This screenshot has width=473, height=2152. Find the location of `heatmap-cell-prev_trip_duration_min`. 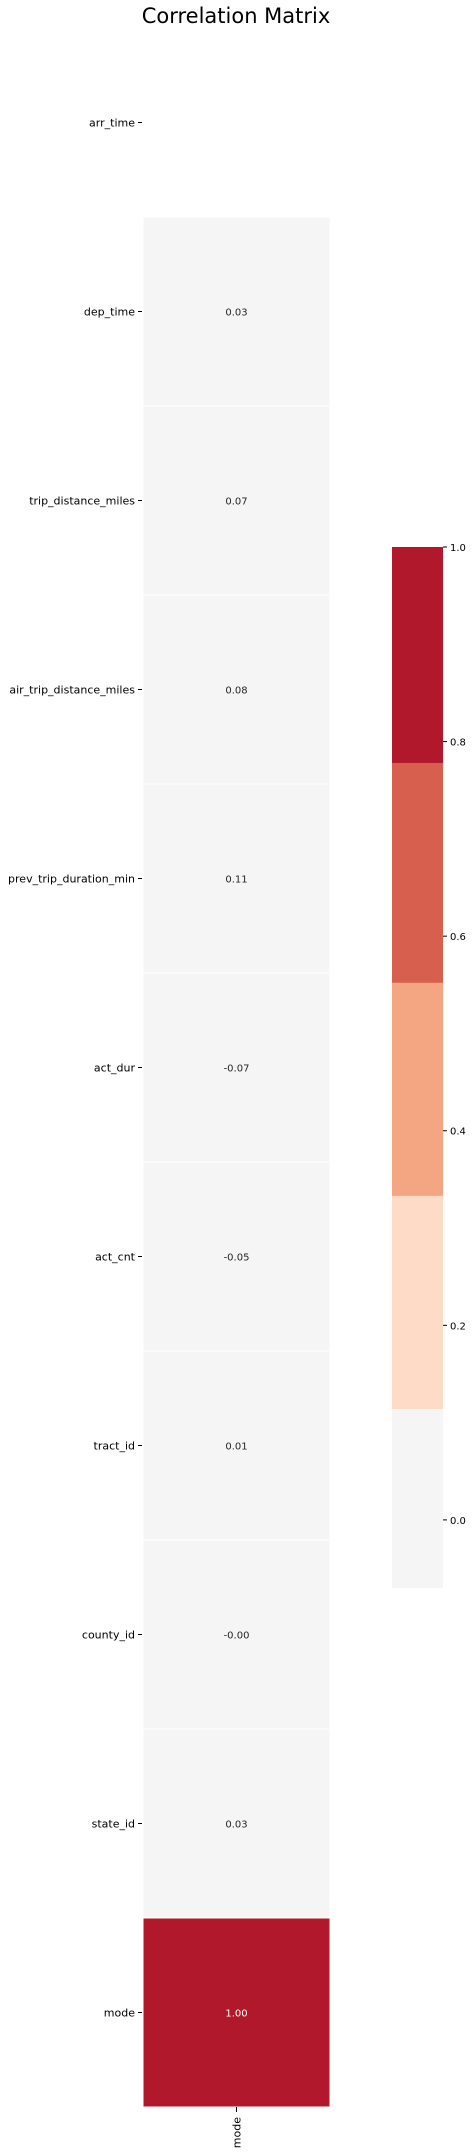

heatmap-cell-prev_trip_duration_min is located at coordinates (236, 878).